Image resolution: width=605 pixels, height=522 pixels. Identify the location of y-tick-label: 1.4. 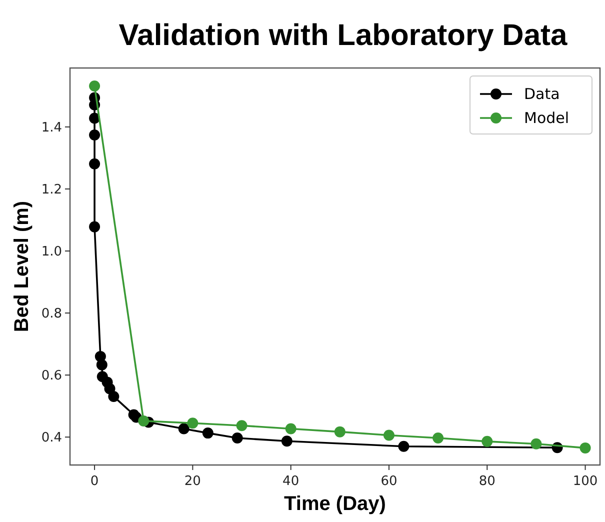
(51, 128).